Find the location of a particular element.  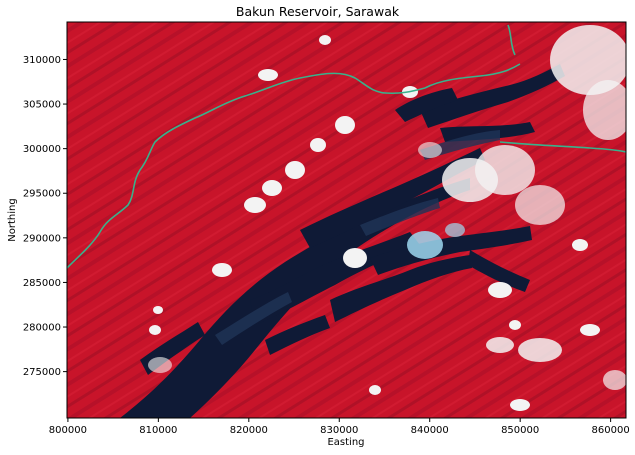

map-title: Bakun Reservoir, Sarawak is located at coordinates (317, 11).